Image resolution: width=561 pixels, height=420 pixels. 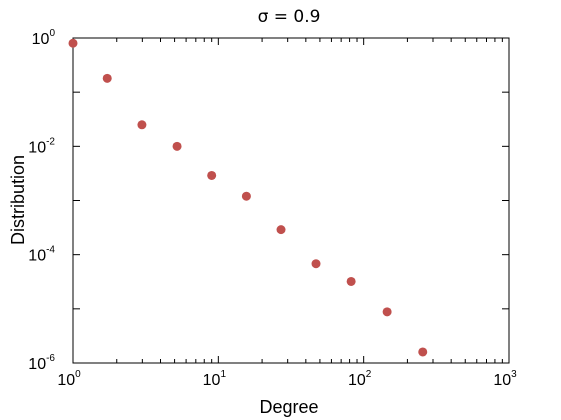 What do you see at coordinates (69, 379) in the screenshot?
I see `x-tick-label: 10⁰` at bounding box center [69, 379].